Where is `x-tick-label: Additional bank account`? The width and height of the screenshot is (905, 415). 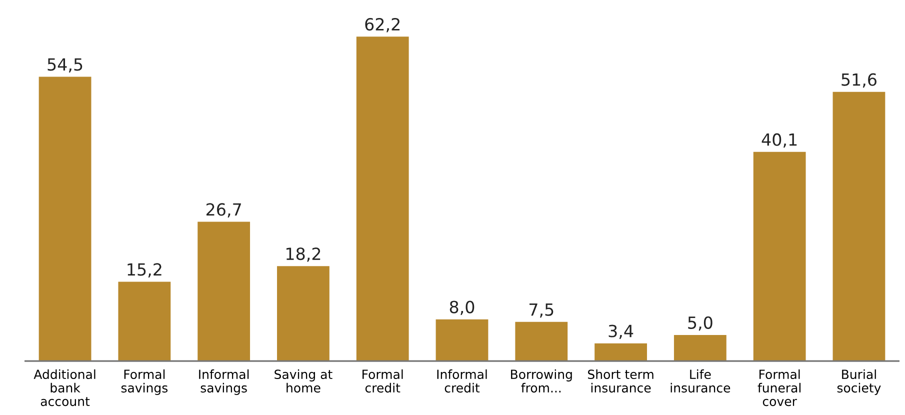
x-tick-label: Additional bank account is located at coordinates (65, 387).